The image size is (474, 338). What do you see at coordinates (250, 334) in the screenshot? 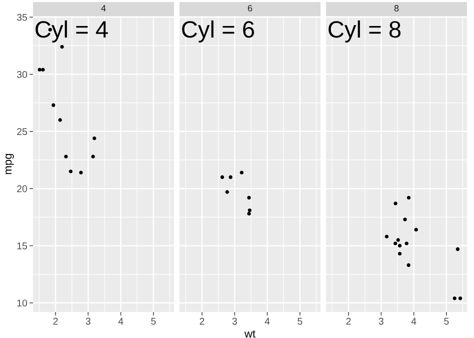
I see `x-axis-title: wt` at bounding box center [250, 334].